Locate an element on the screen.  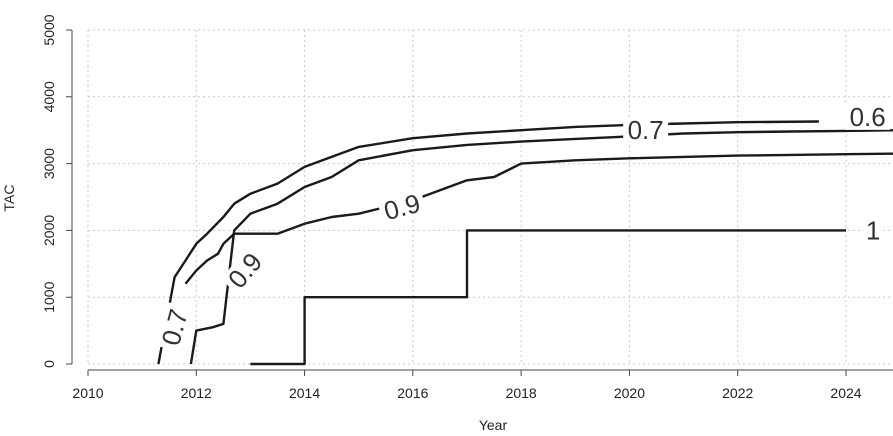
contour-label: 0.9 is located at coordinates (402, 207).